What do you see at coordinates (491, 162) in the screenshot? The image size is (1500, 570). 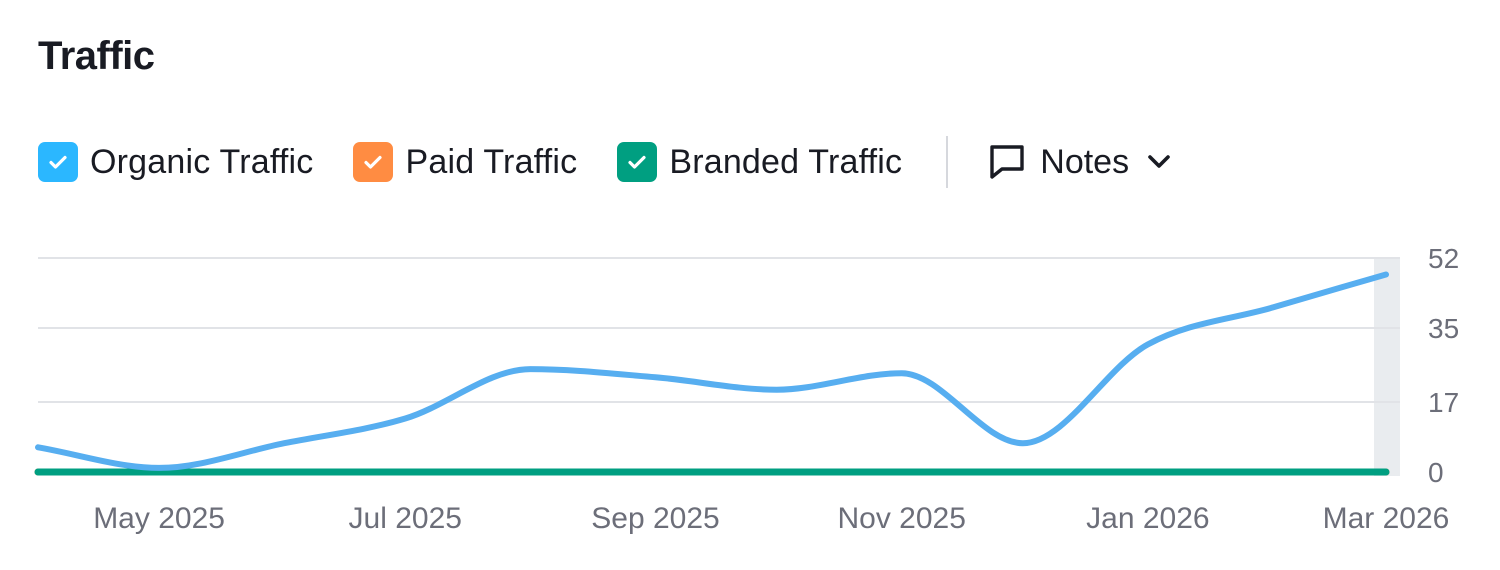 I see `legend-label: Paid Traffic` at bounding box center [491, 162].